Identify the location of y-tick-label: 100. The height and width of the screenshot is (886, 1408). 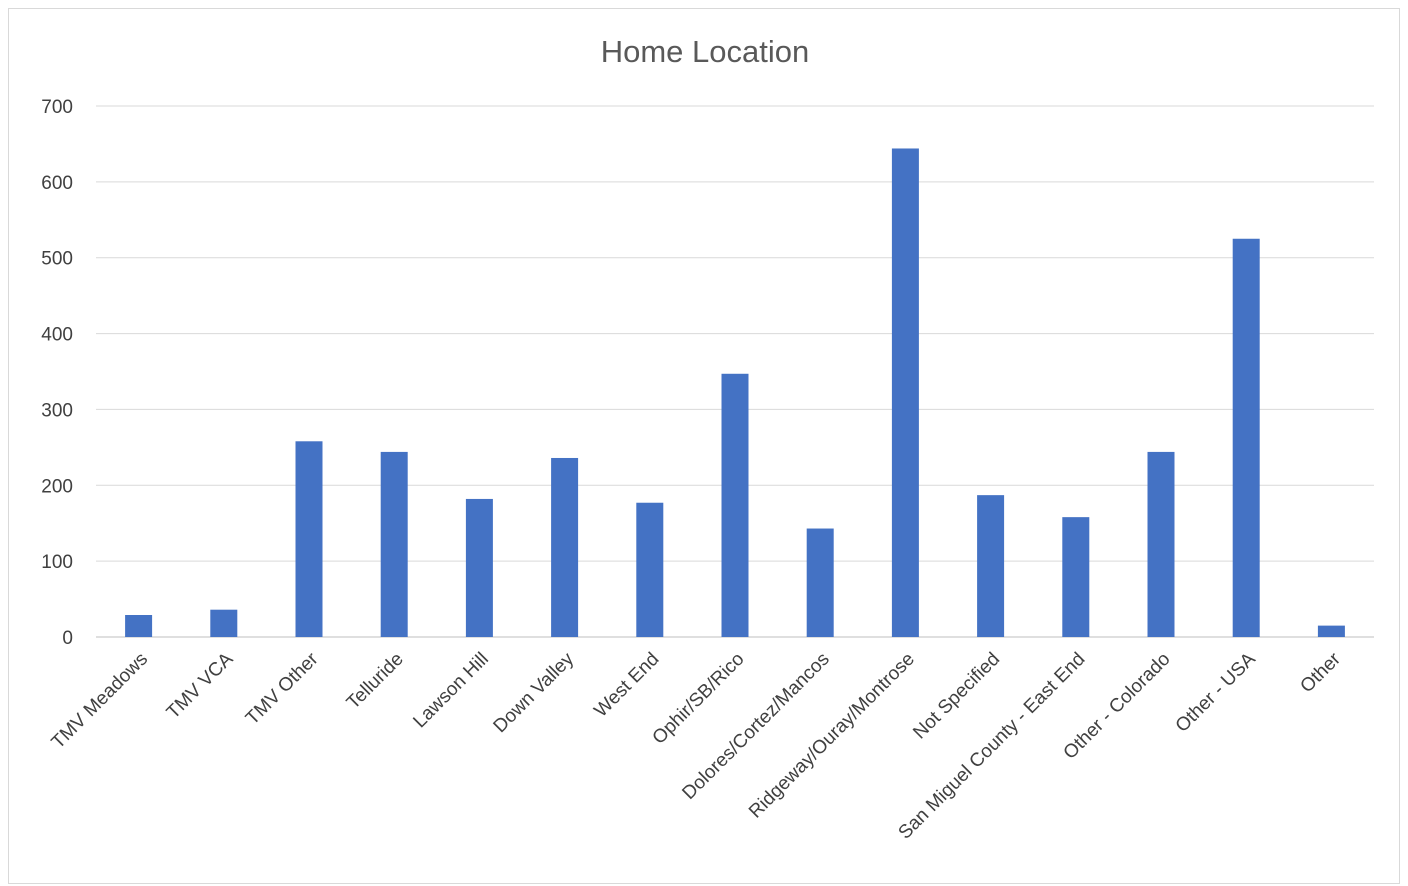
(57, 562).